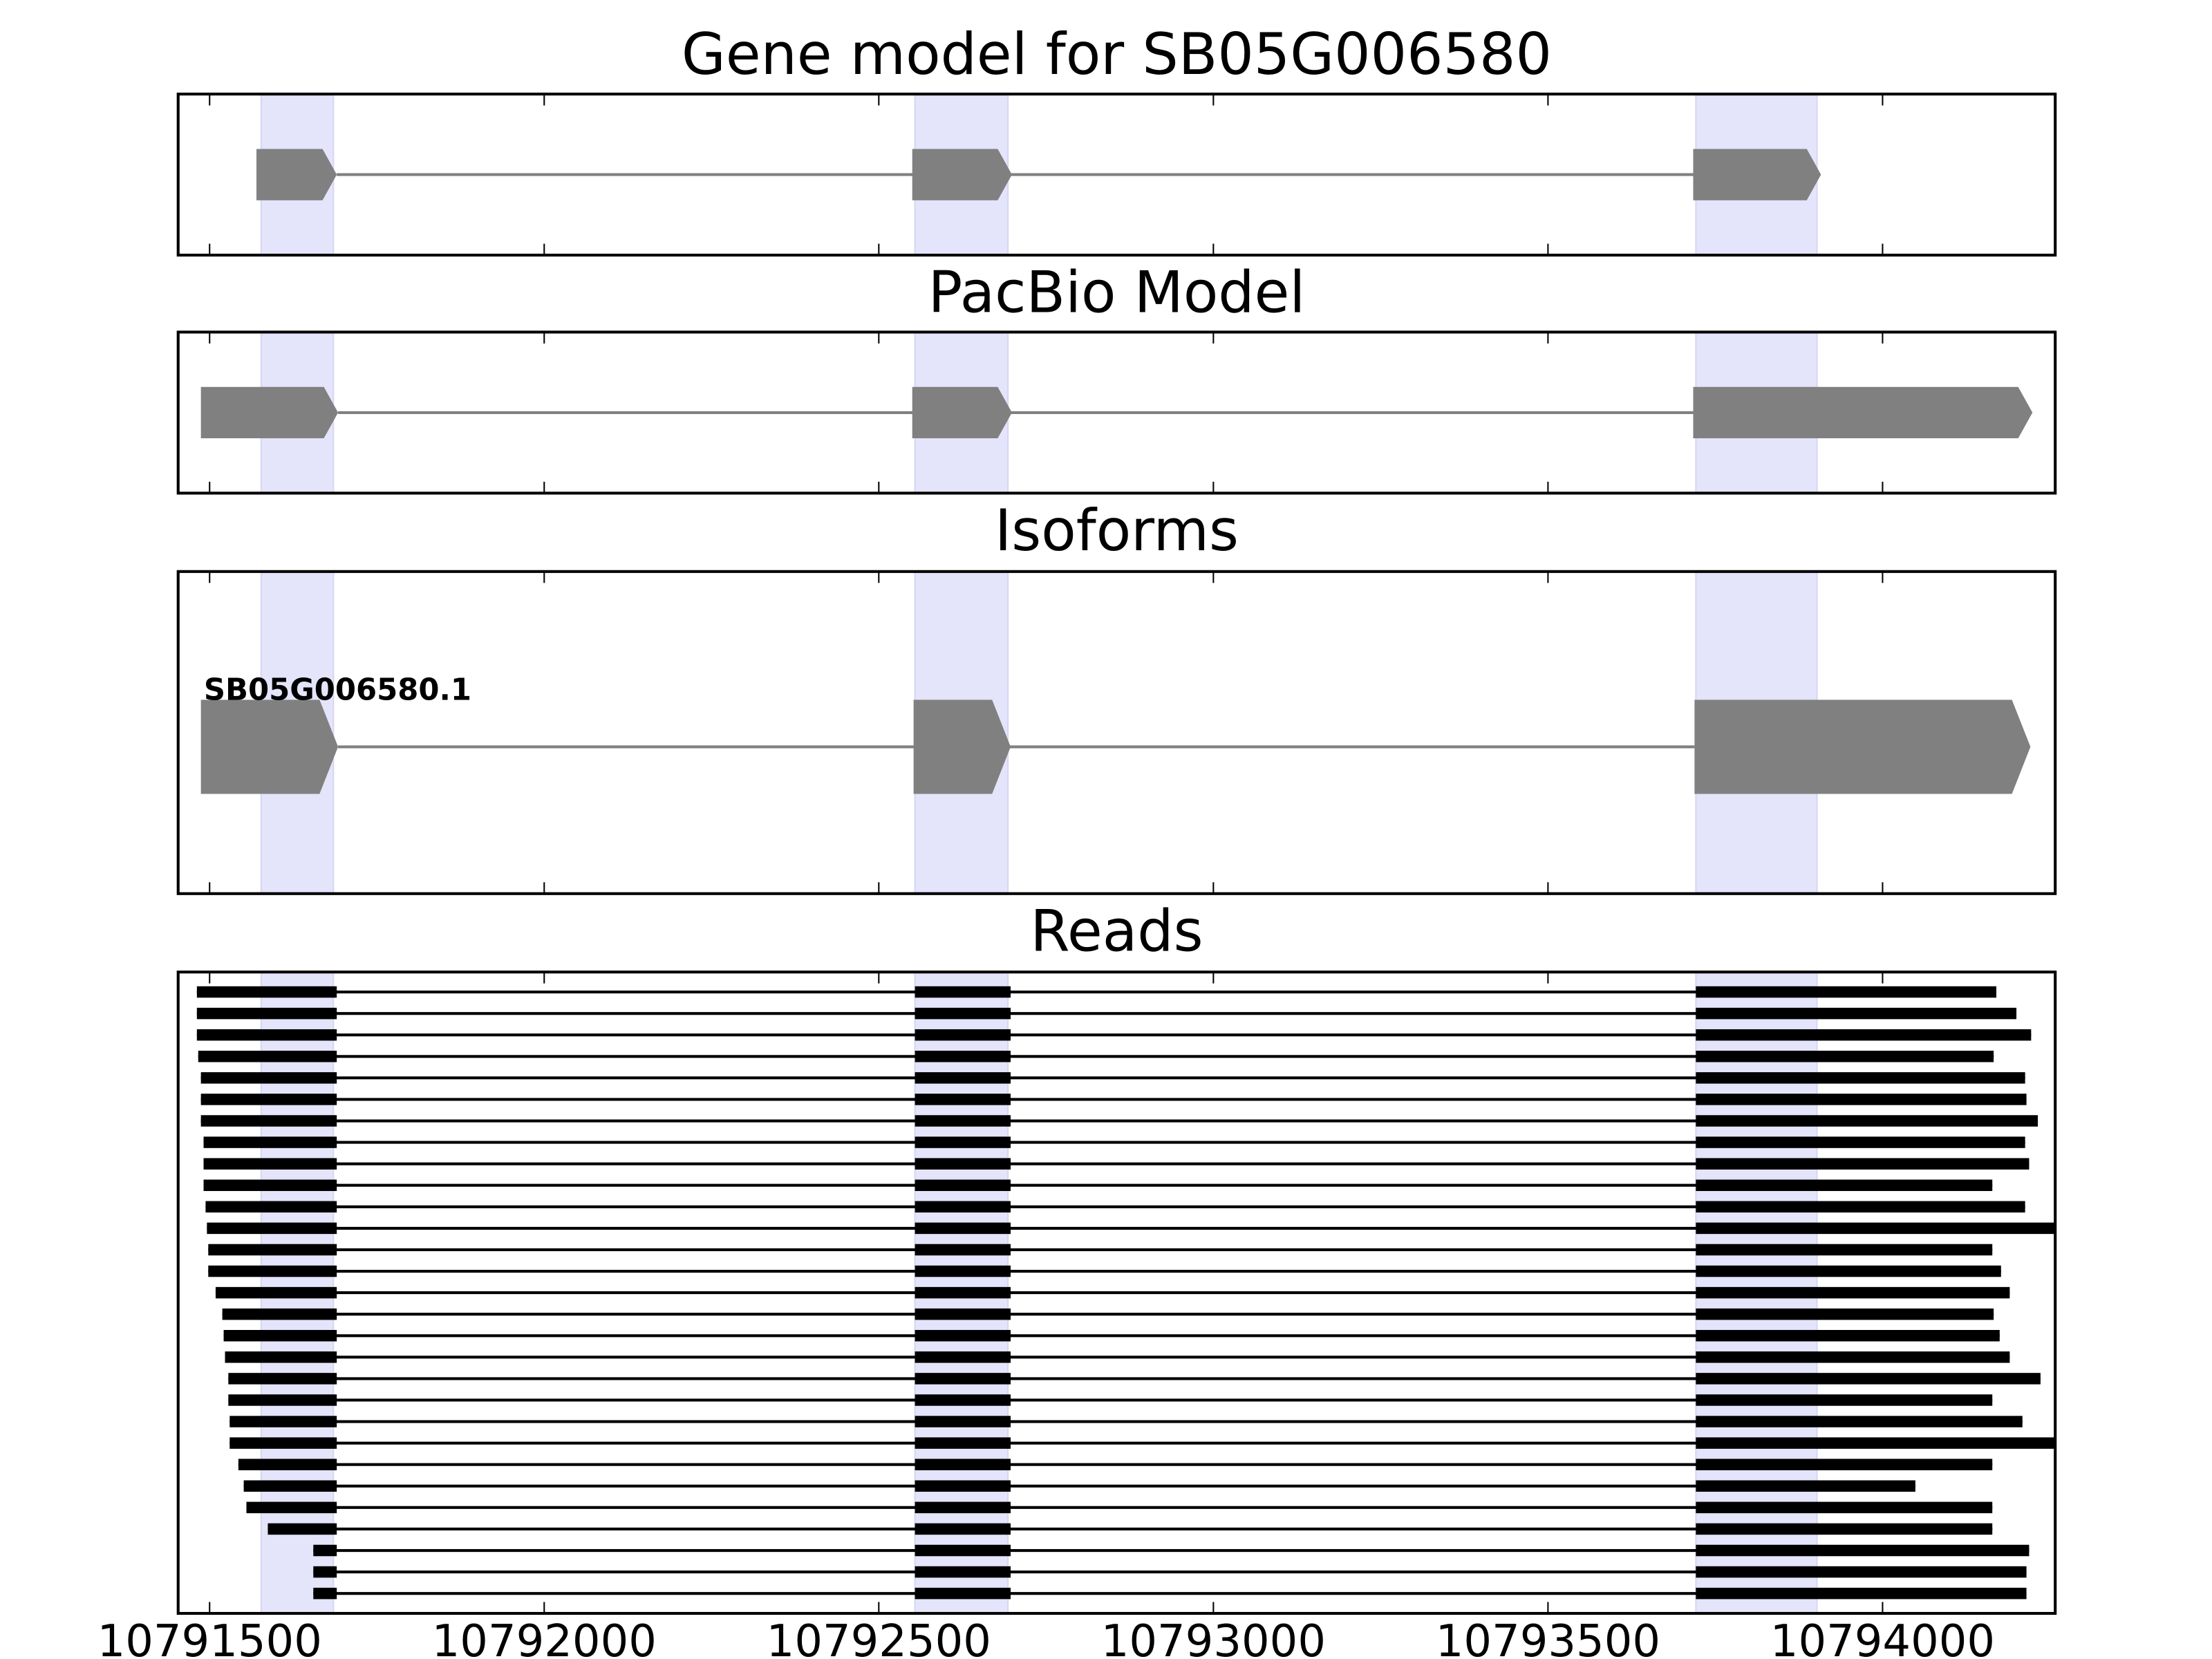 The width and height of the screenshot is (2212, 1659). I want to click on x-tick-label: 10793500, so click(1548, 1638).